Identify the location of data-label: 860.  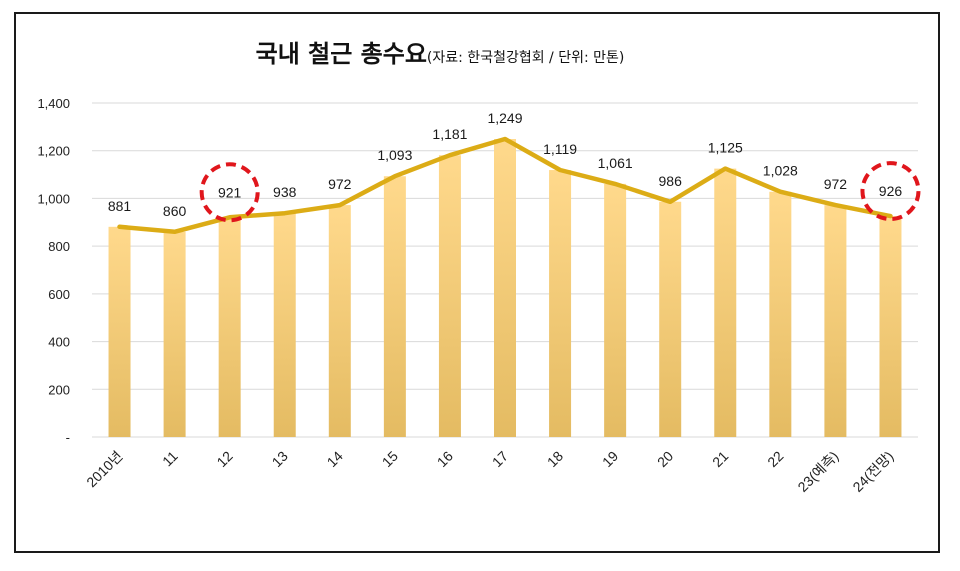
(175, 211).